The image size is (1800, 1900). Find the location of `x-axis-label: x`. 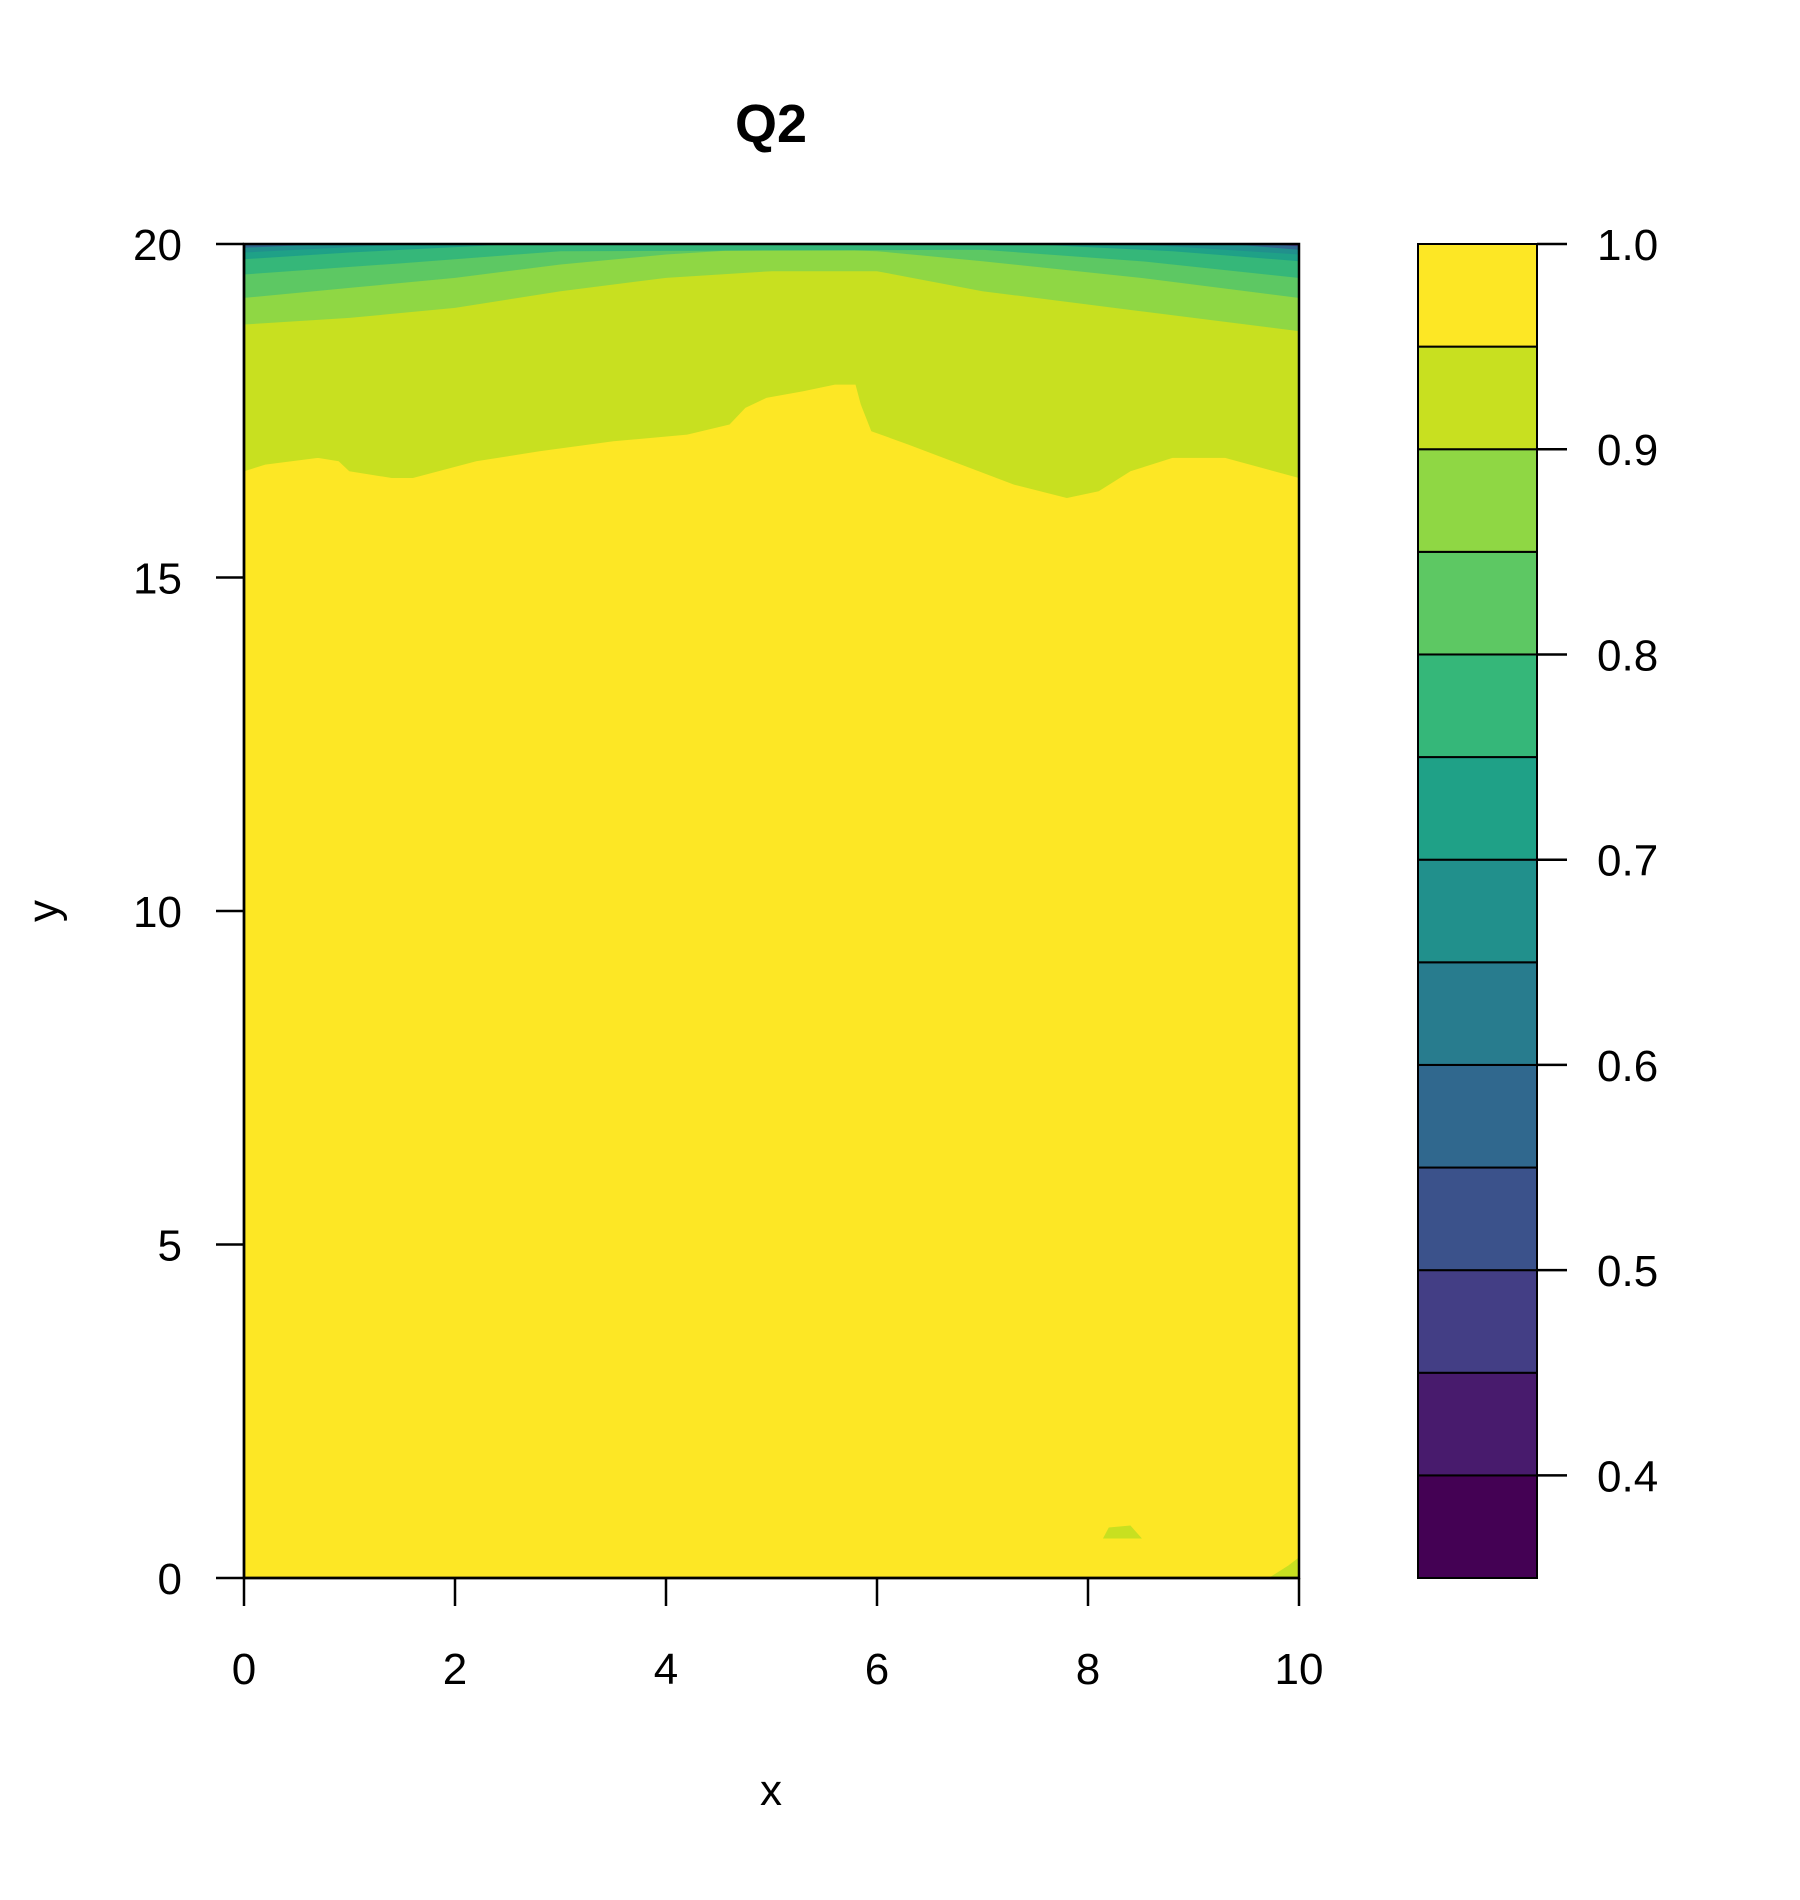

x-axis-label: x is located at coordinates (771, 1790).